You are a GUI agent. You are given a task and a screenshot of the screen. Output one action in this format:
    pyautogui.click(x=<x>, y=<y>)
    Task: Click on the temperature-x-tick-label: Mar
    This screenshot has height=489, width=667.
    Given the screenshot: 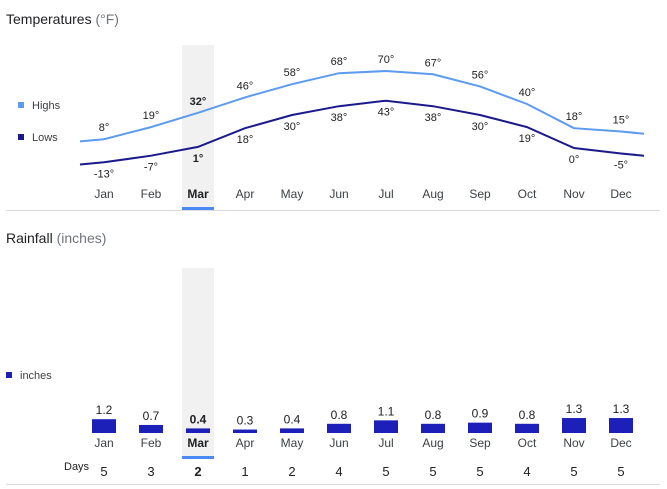 What is the action you would take?
    pyautogui.click(x=198, y=194)
    